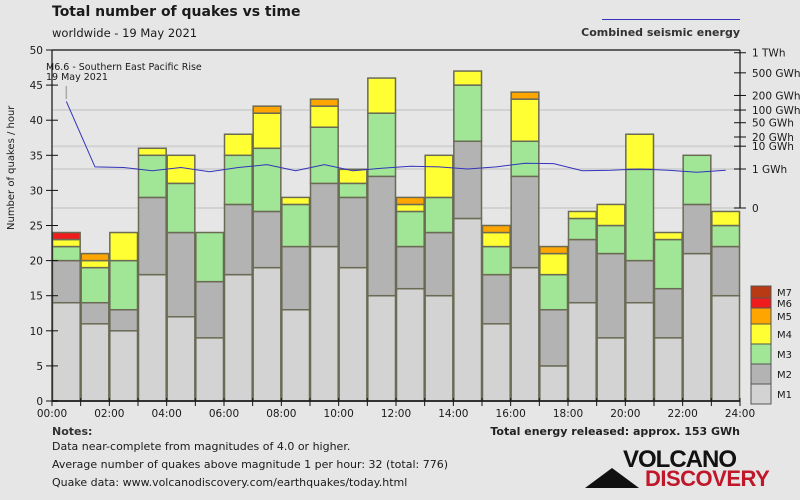 The width and height of the screenshot is (800, 500). Describe the element at coordinates (761, 354) in the screenshot. I see `legend-swatch-m3` at that location.